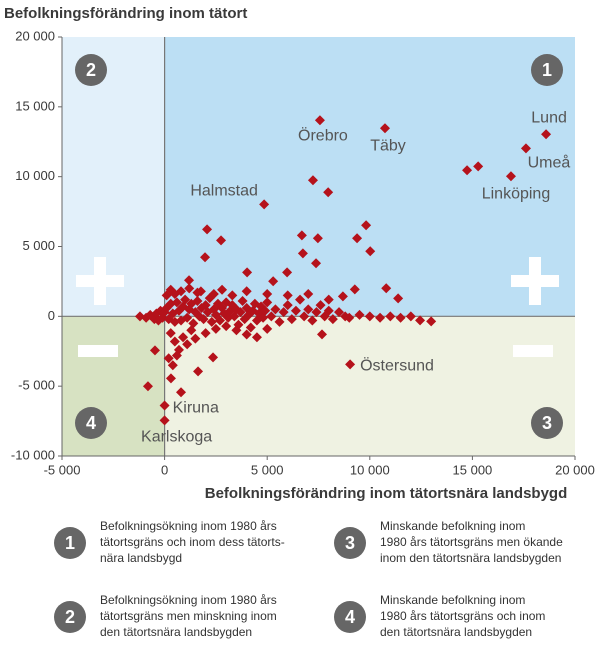  I want to click on legend-text: 1980 års tätortsgräns men ökande, so click(471, 542).